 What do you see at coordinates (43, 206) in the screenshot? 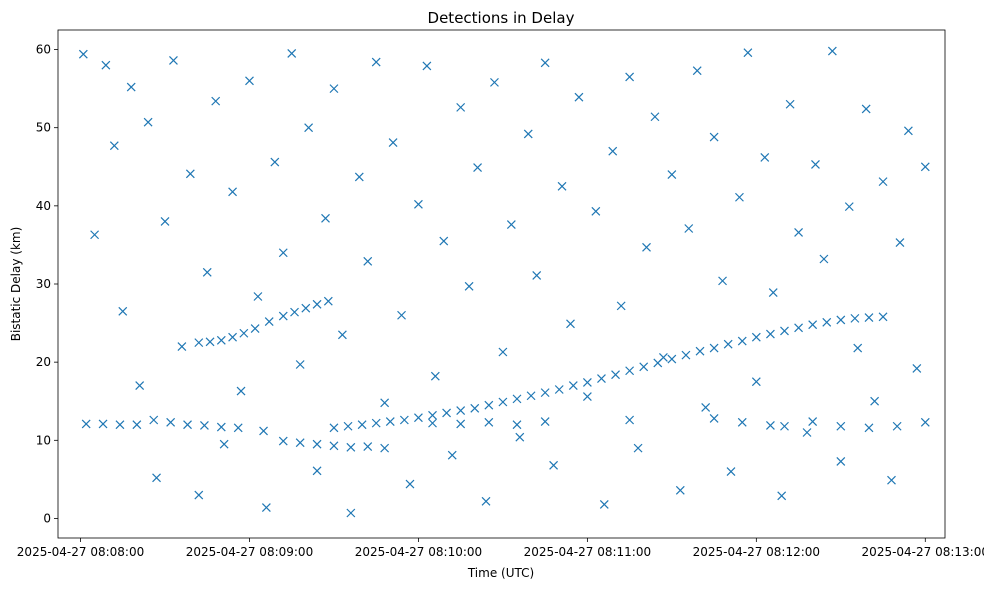
I see `y-tick-label: 40` at bounding box center [43, 206].